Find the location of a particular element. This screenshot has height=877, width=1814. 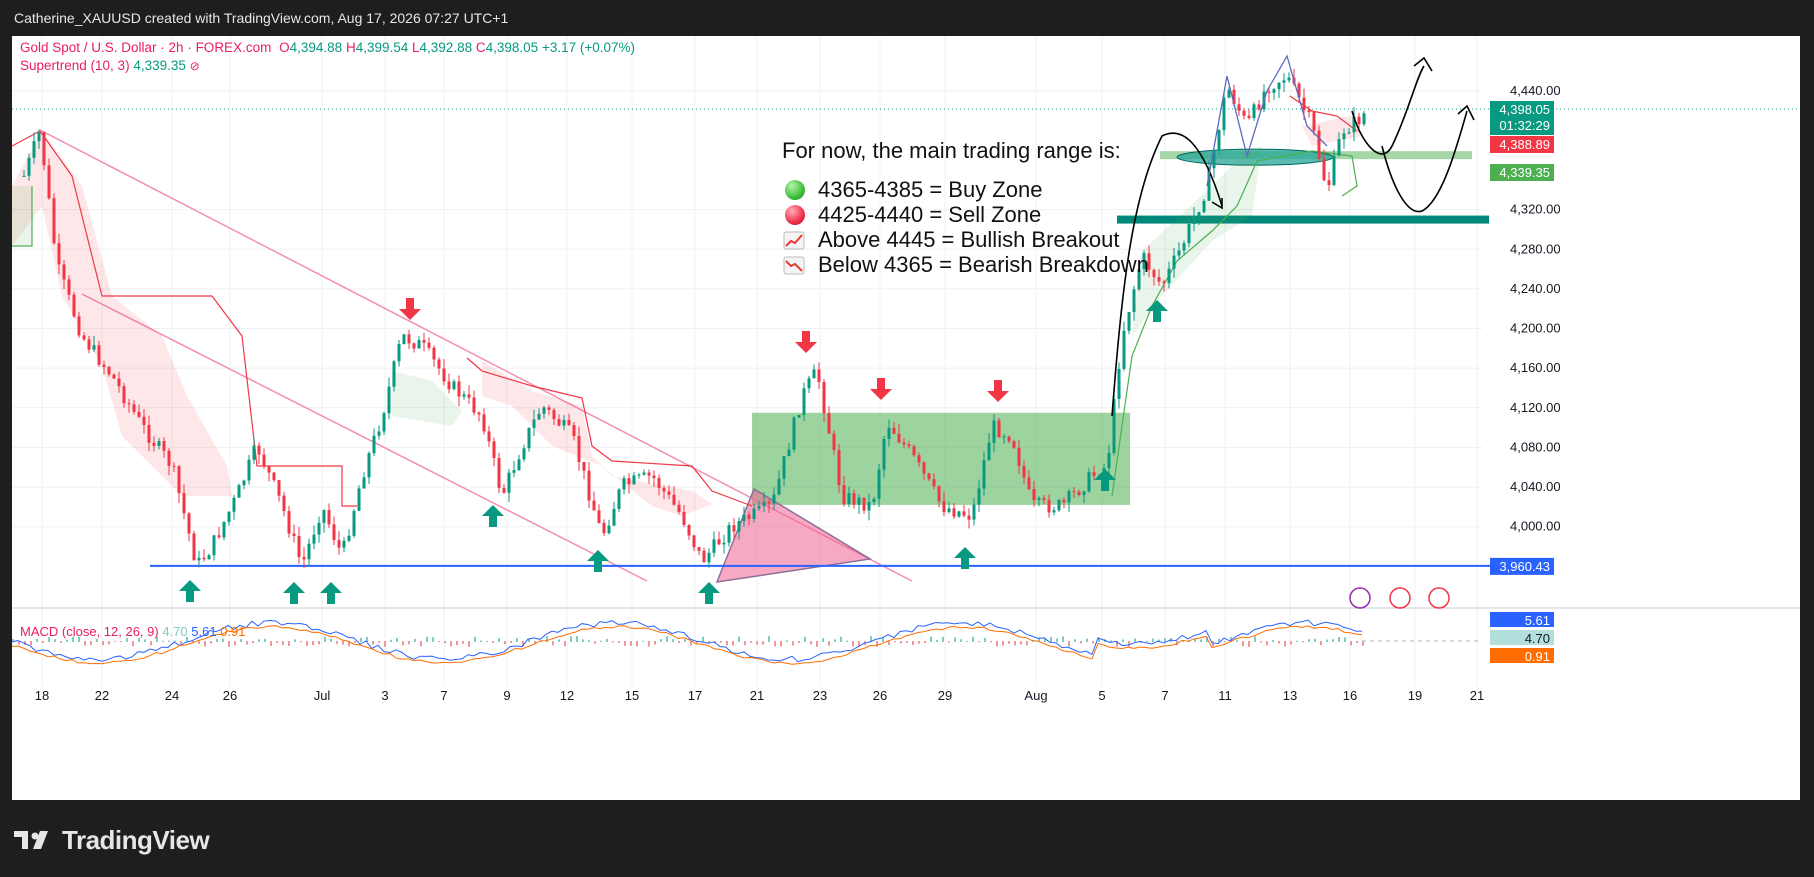

x-tick-label: 5 is located at coordinates (1101, 695).